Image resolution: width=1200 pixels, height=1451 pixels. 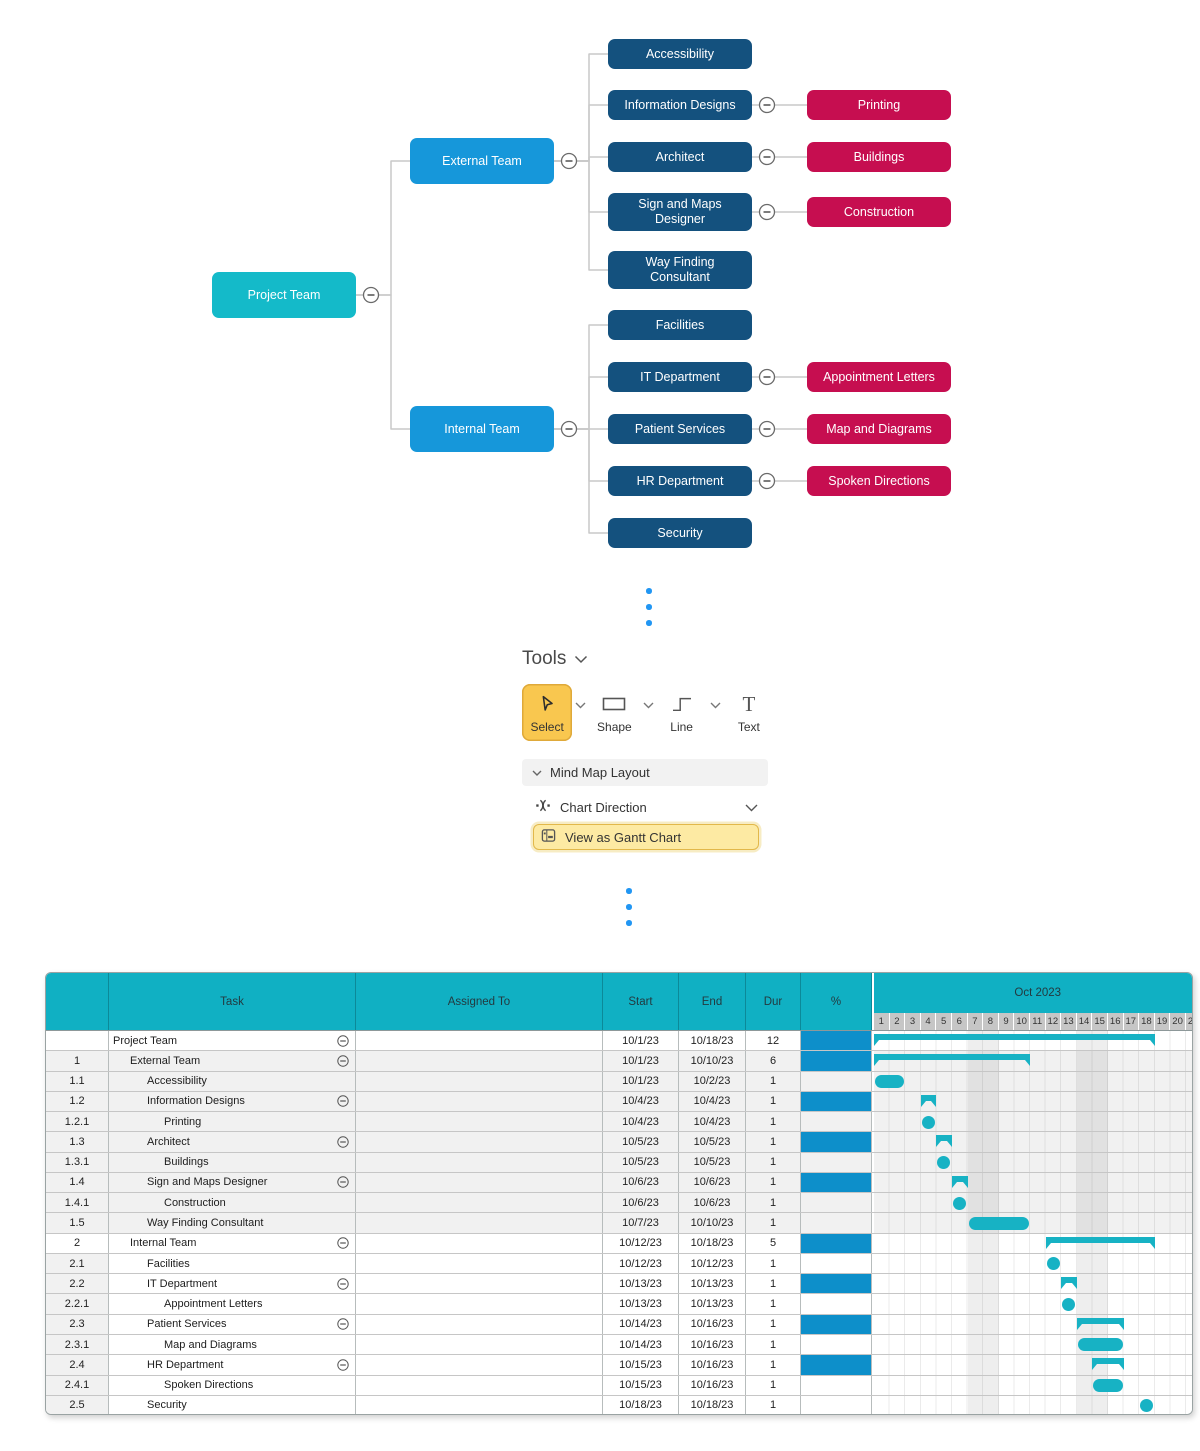 What do you see at coordinates (641, 1223) in the screenshot?
I see `start-date-cell: 10/7/23` at bounding box center [641, 1223].